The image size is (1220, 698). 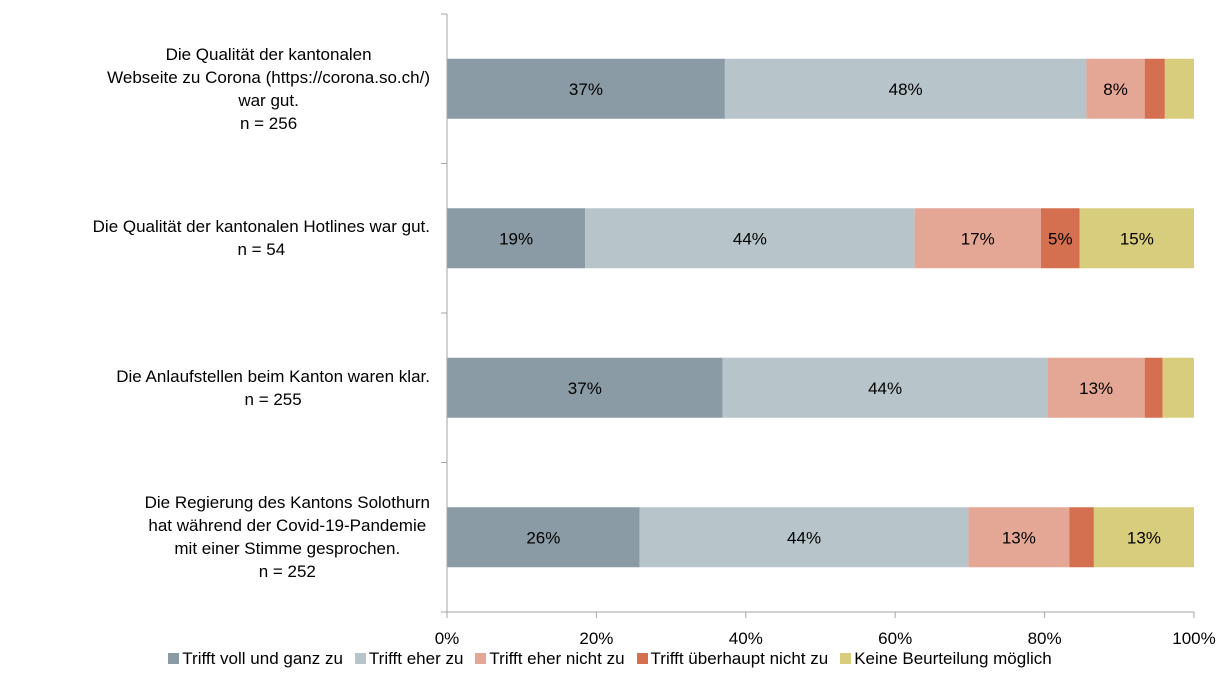 I want to click on legend-item: Trifft eher zu, so click(x=409, y=659).